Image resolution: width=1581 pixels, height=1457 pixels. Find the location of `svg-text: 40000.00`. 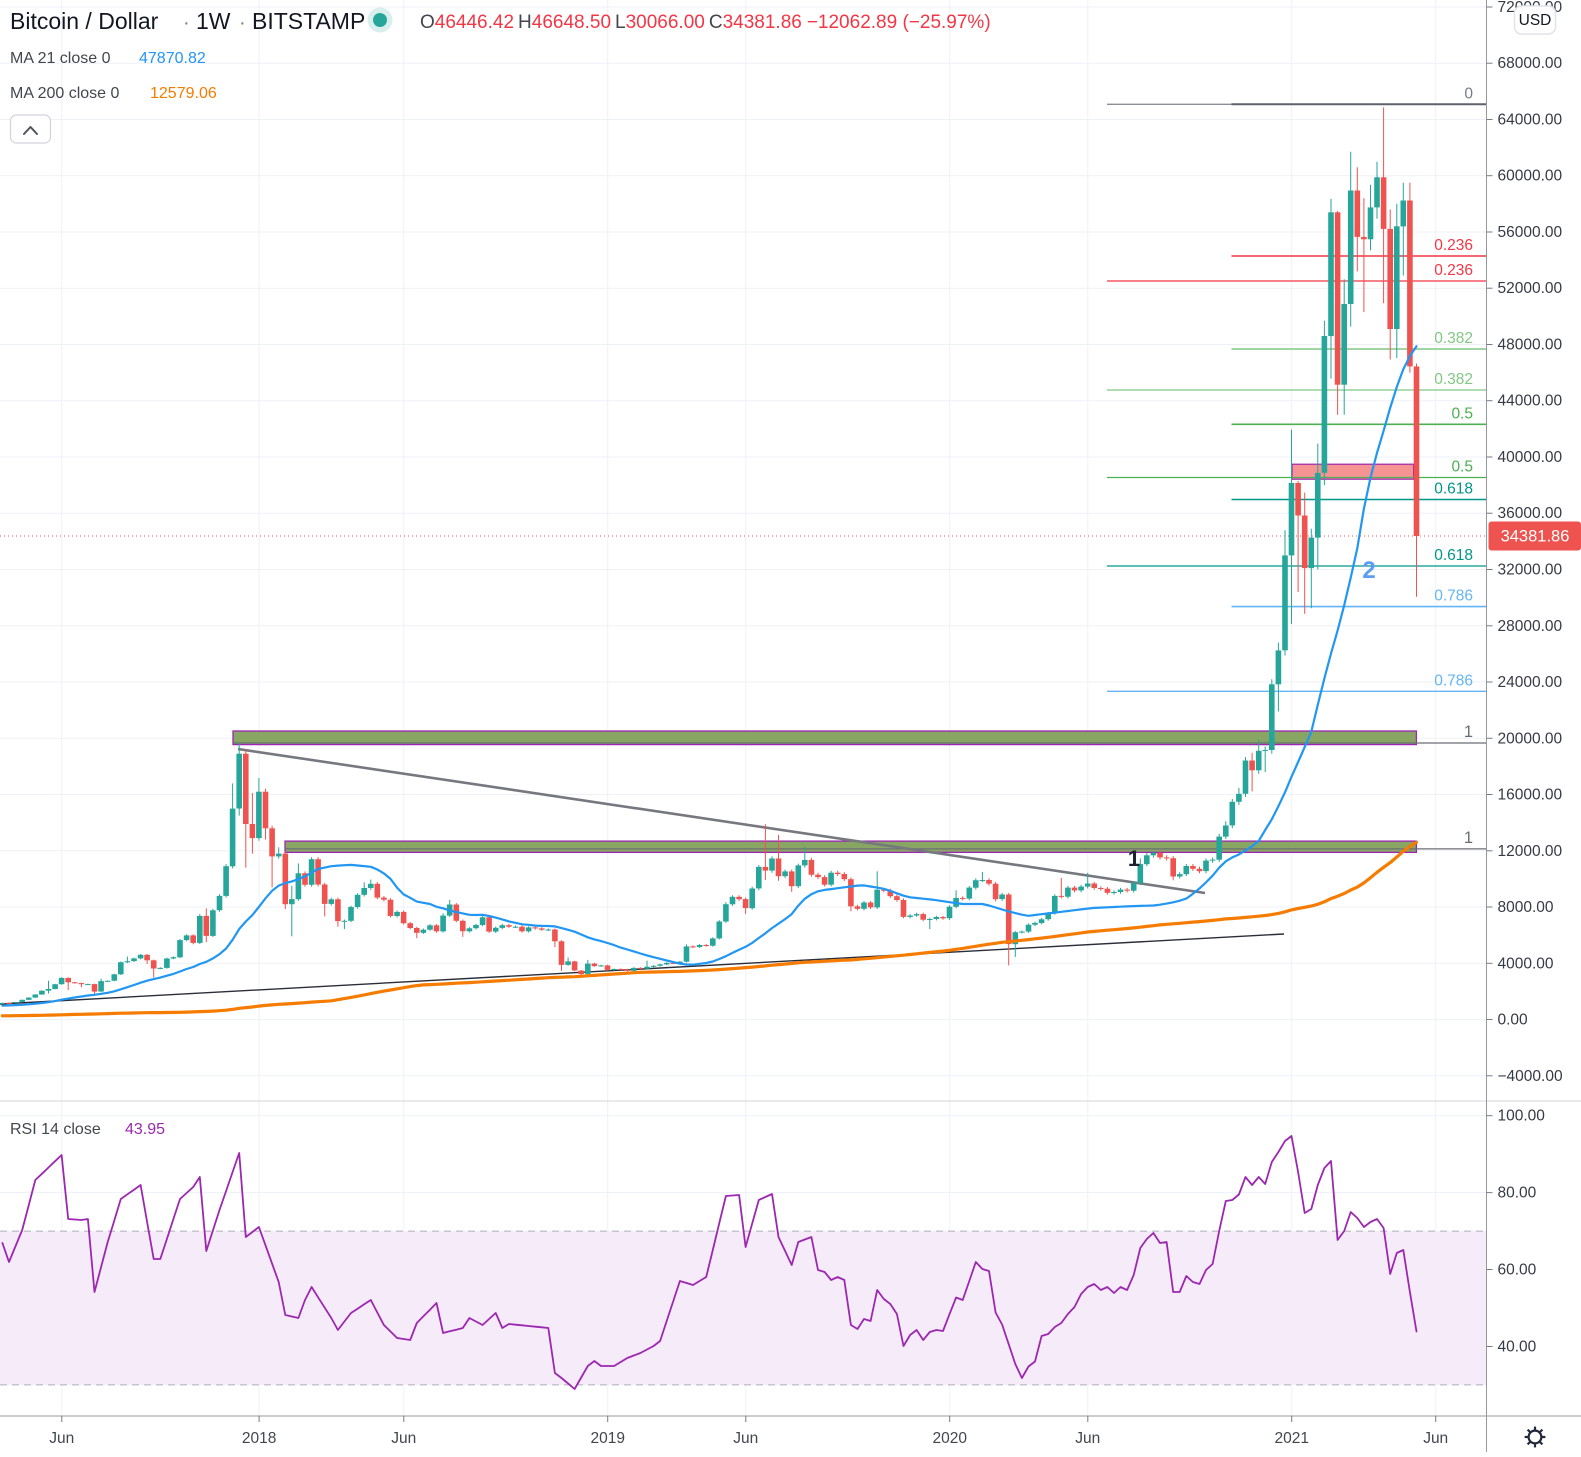

svg-text: 40000.00 is located at coordinates (1530, 457).